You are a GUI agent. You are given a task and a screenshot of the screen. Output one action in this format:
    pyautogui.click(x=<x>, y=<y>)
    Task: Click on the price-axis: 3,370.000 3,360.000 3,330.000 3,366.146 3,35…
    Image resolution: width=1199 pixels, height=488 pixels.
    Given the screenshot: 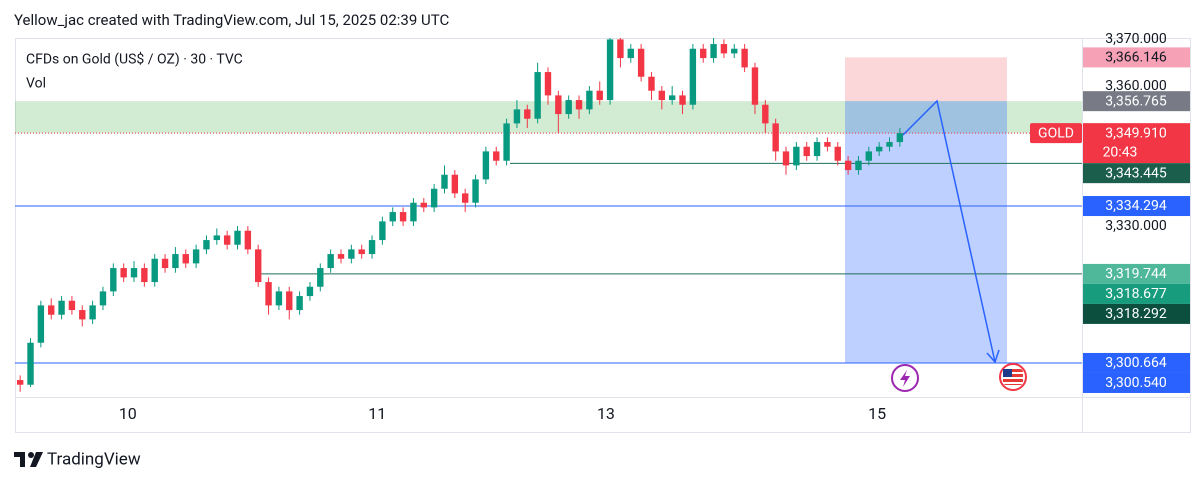 What is the action you would take?
    pyautogui.click(x=1110, y=212)
    